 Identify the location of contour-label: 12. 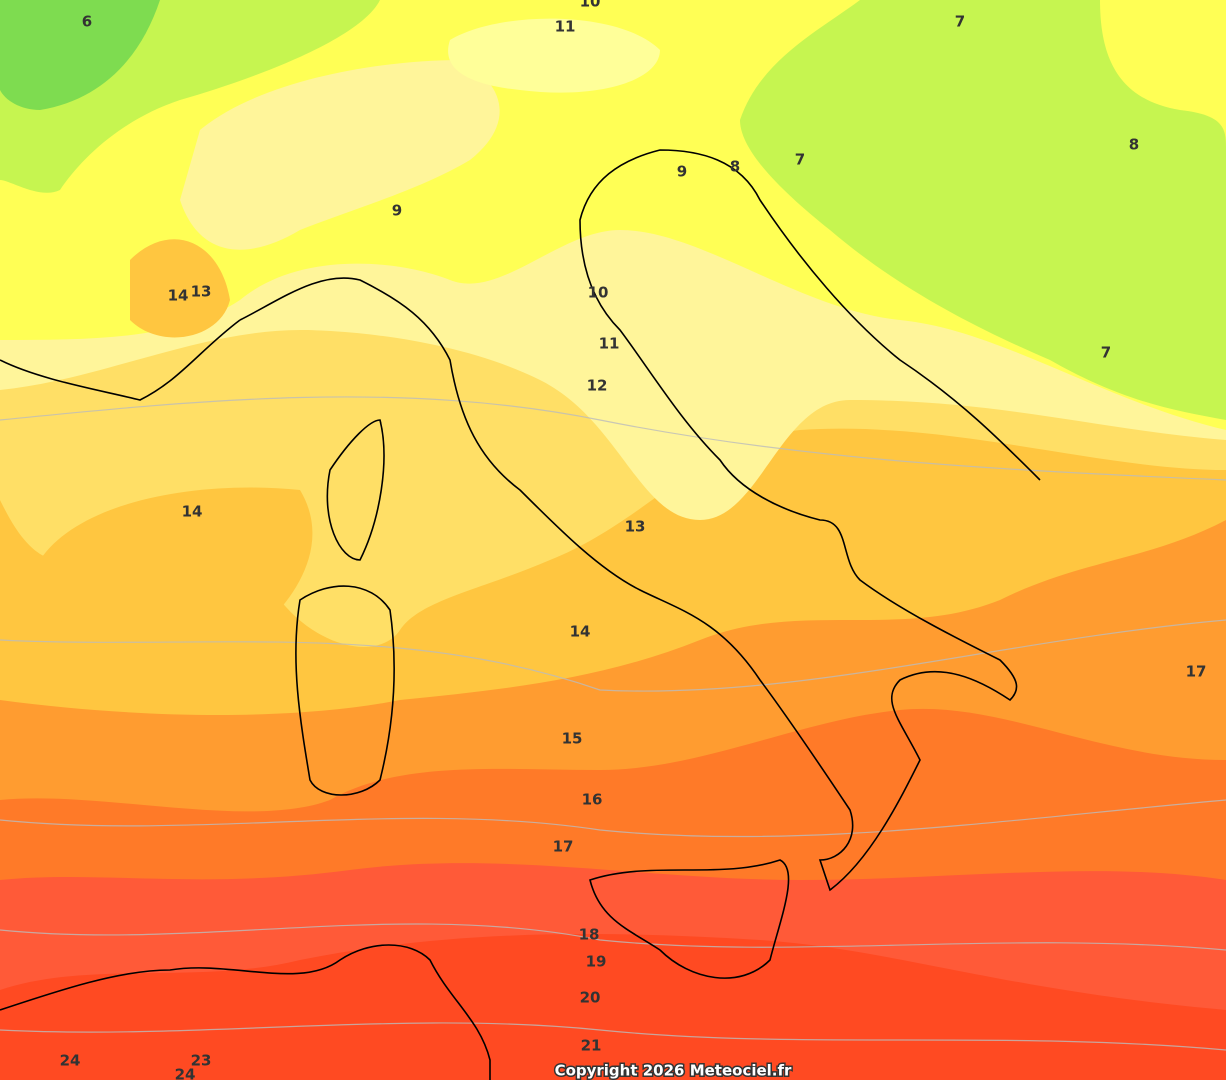
(597, 386).